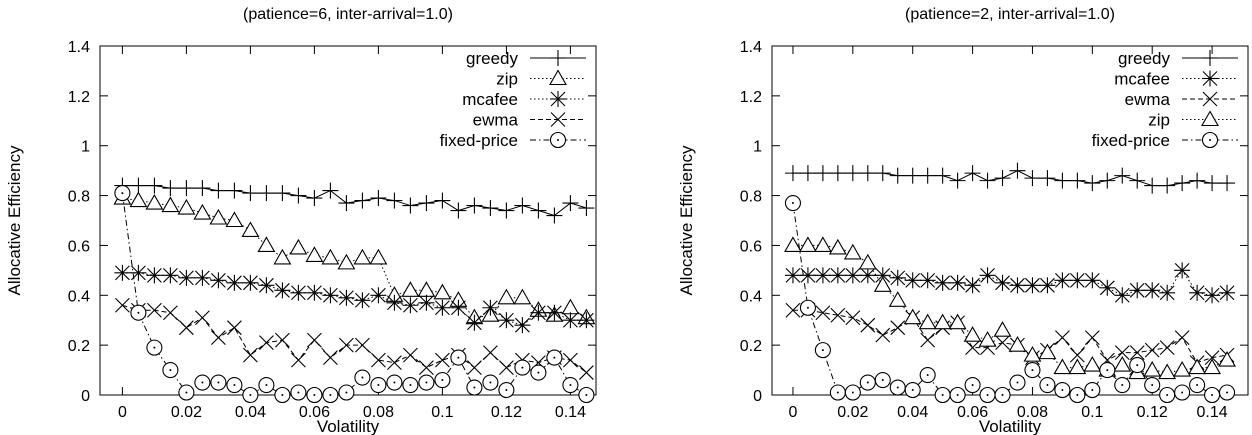 Image resolution: width=1252 pixels, height=435 pixels. I want to click on c1-ytick-label: 0.2, so click(751, 346).